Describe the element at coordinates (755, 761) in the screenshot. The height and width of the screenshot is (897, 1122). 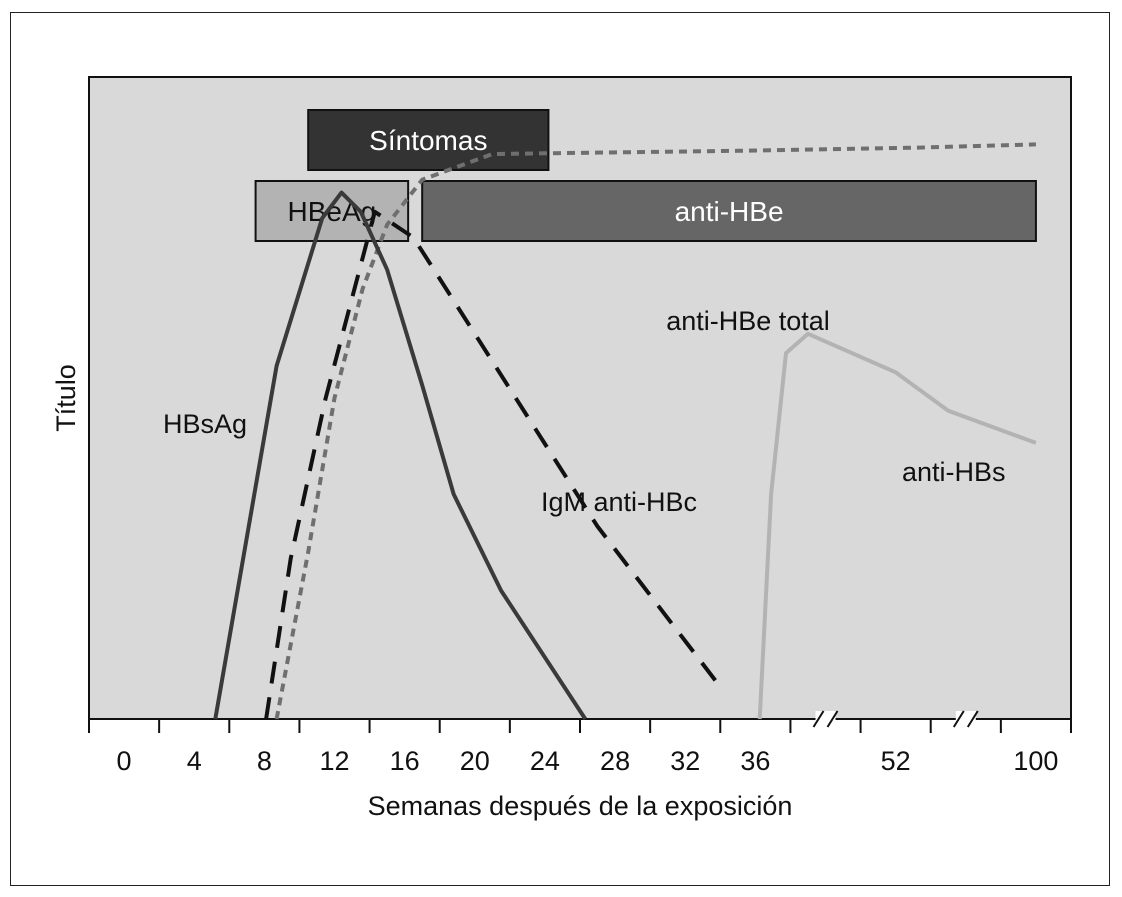
I see `x-tick-label: 36` at that location.